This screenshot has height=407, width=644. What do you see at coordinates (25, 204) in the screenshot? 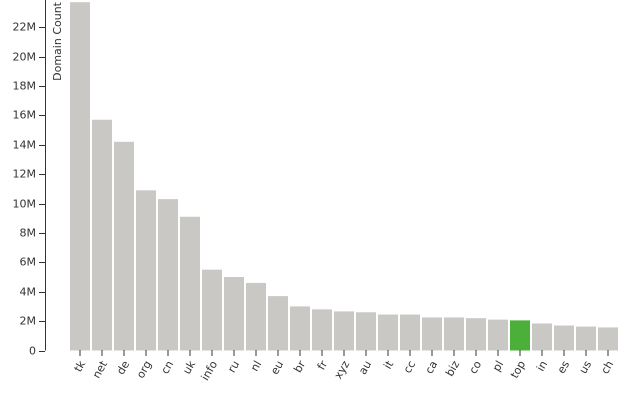
I see `y-tick-label: 10M` at bounding box center [25, 204].